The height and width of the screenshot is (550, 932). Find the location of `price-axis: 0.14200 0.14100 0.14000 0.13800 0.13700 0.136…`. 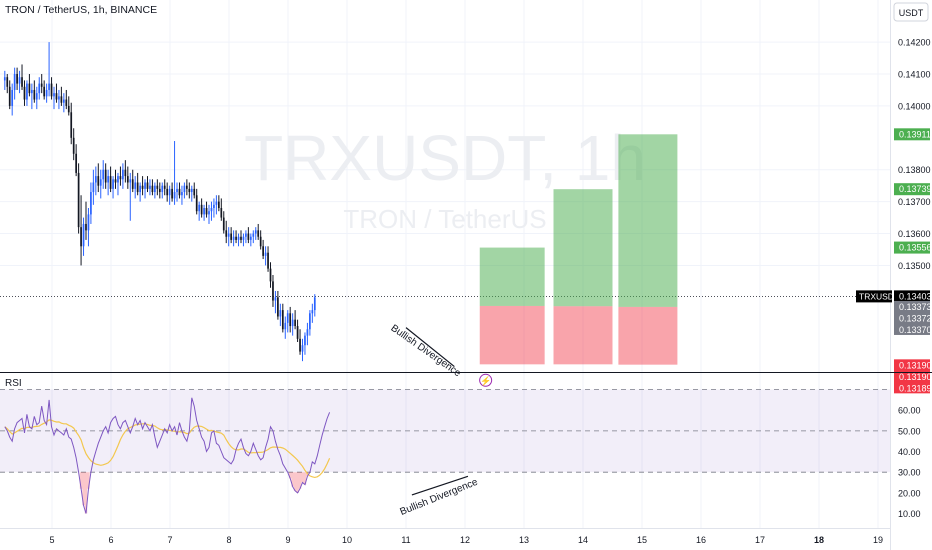

price-axis: 0.14200 0.14100 0.14000 0.13800 0.13700 0.136… is located at coordinates (914, 154).